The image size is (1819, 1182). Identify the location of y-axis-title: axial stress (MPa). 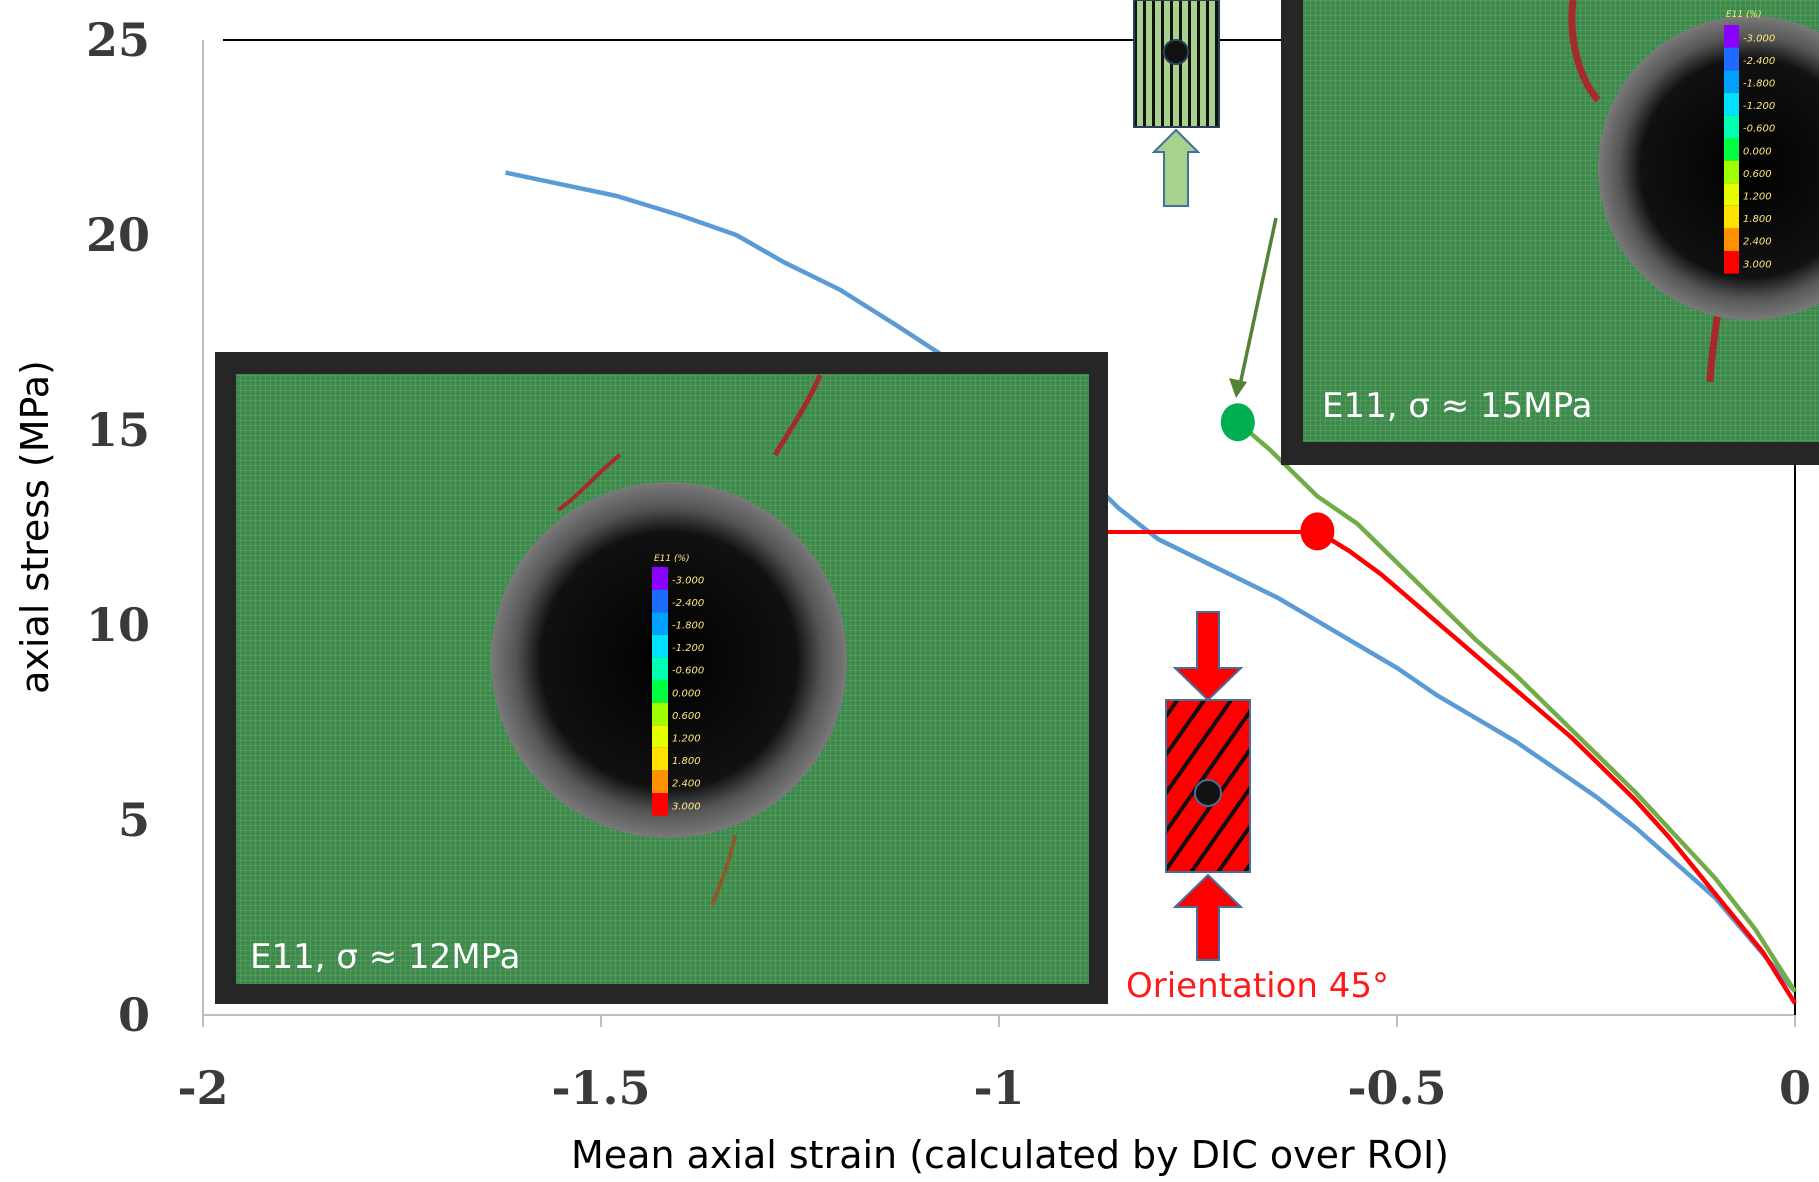
(35, 527).